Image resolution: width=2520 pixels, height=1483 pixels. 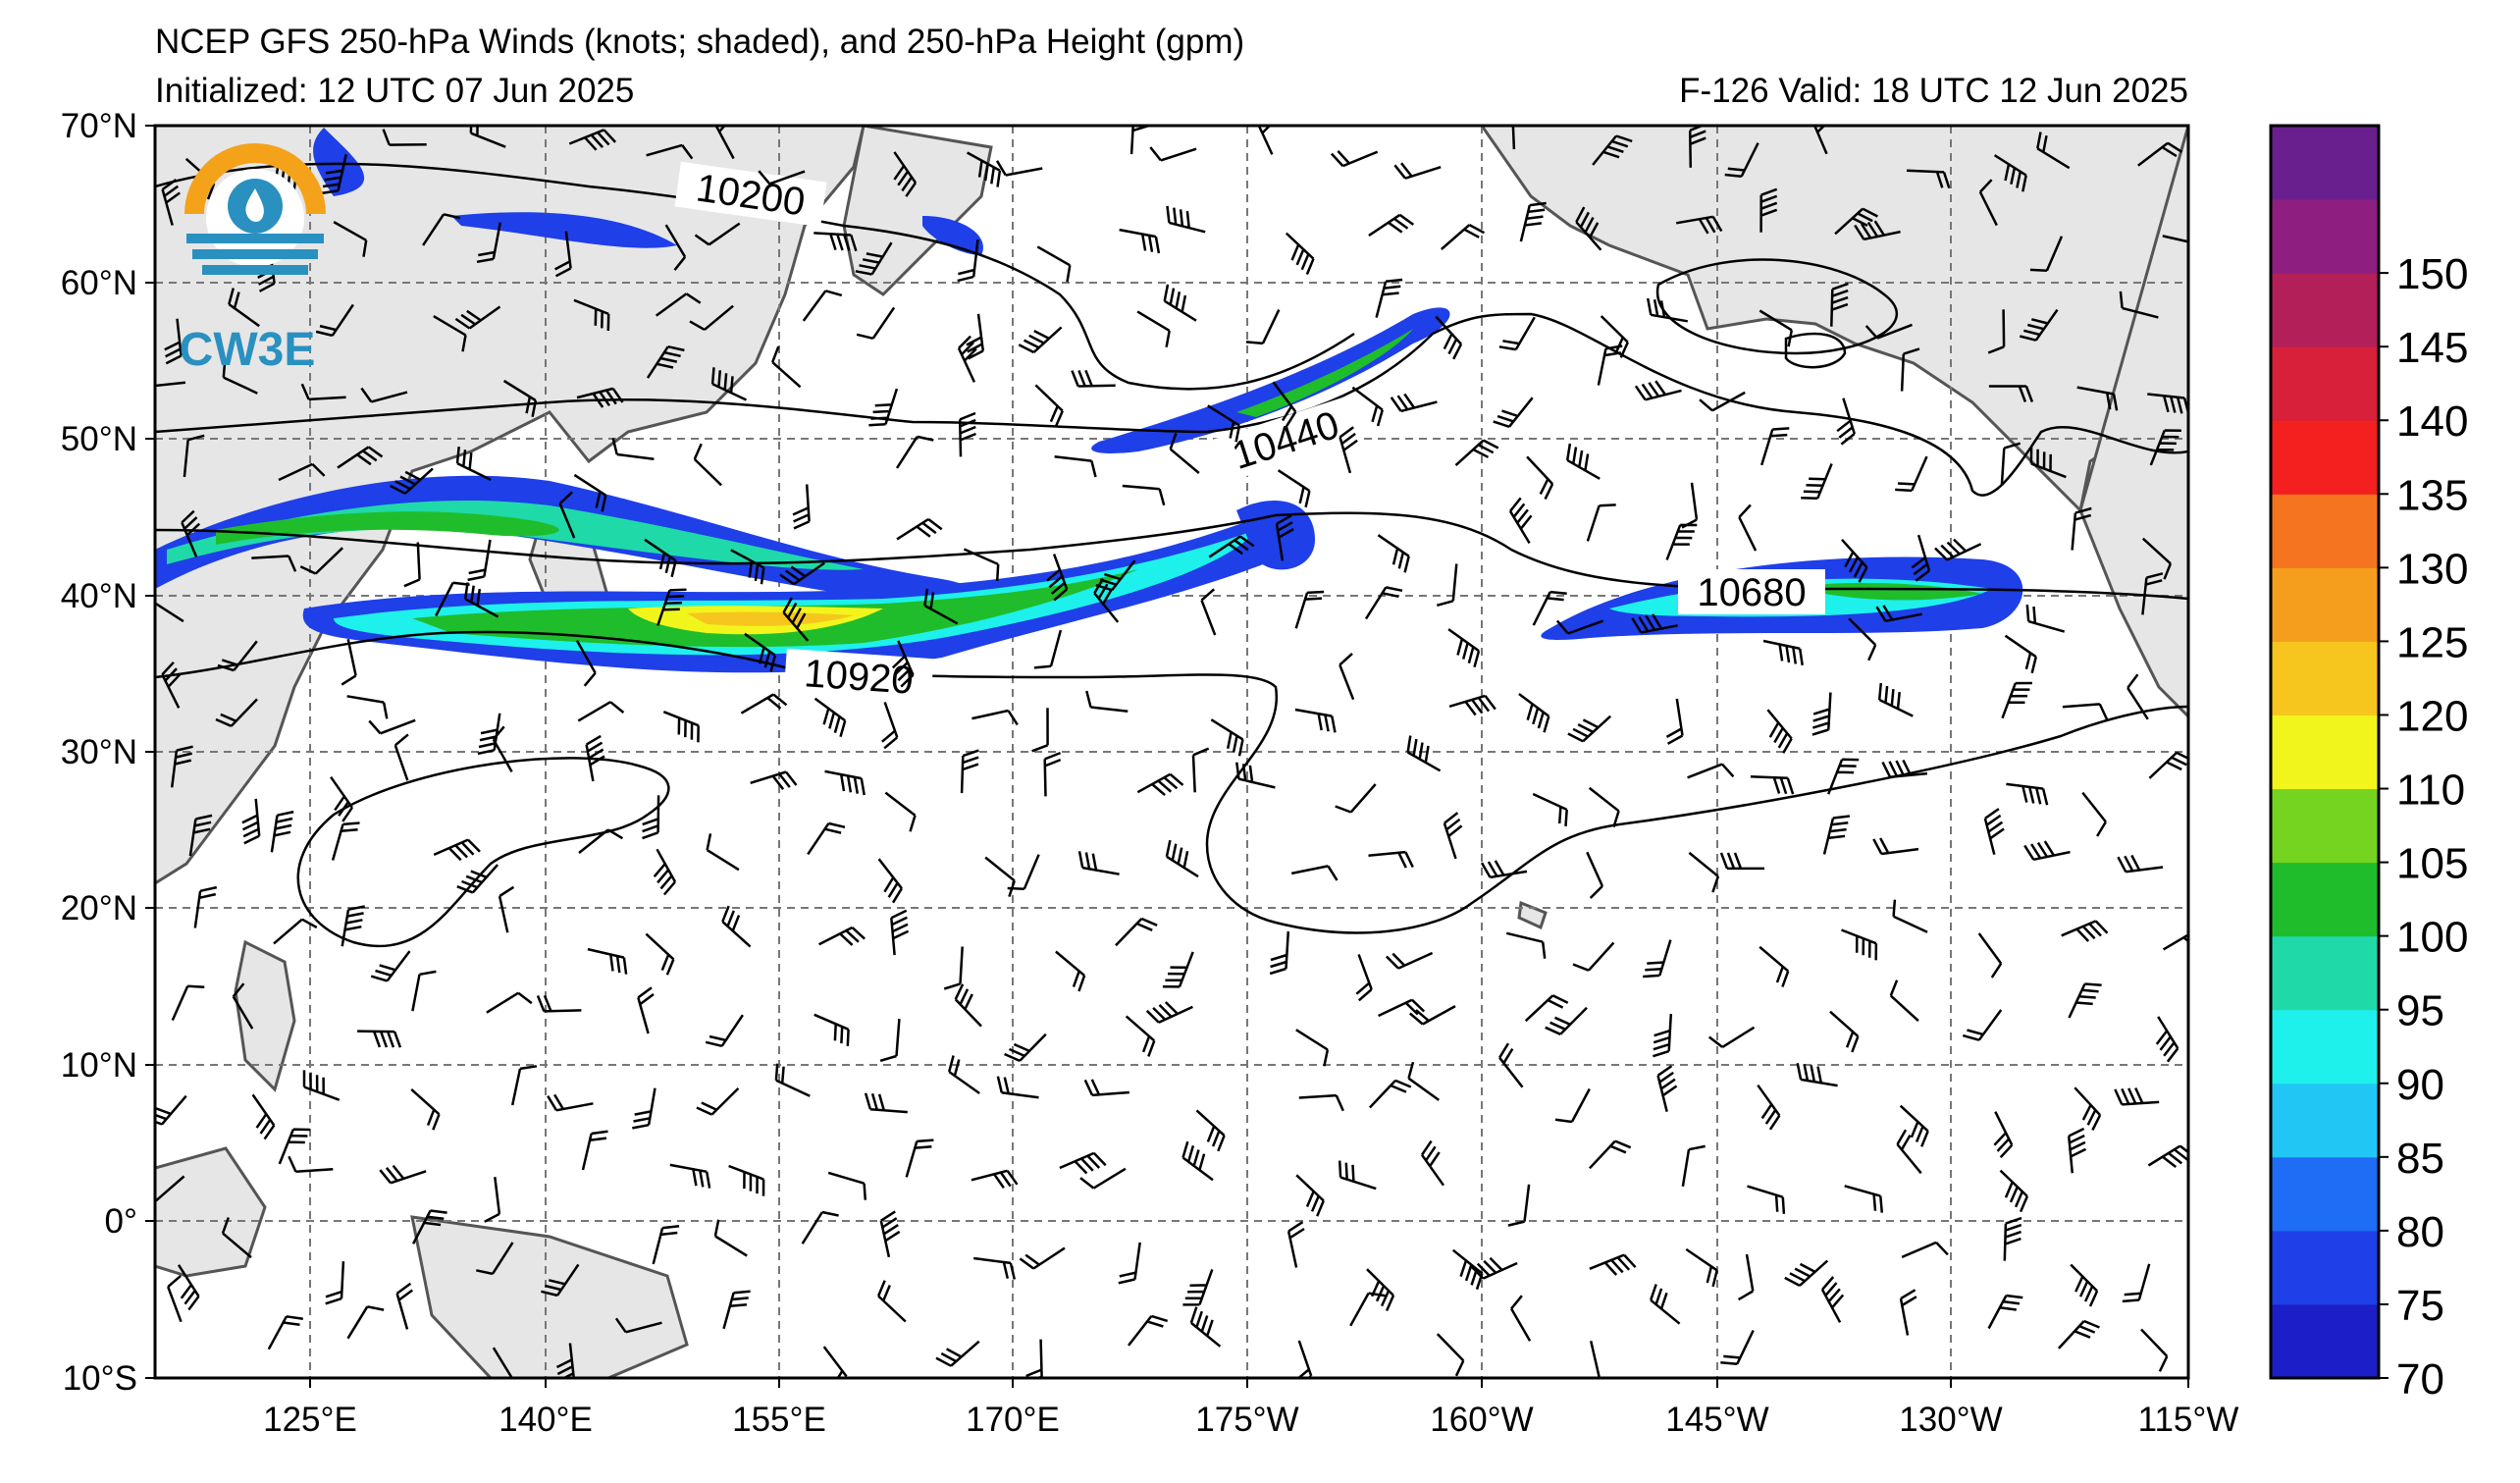 What do you see at coordinates (253, 259) in the screenshot?
I see `cw3e-logo: CW3E` at bounding box center [253, 259].